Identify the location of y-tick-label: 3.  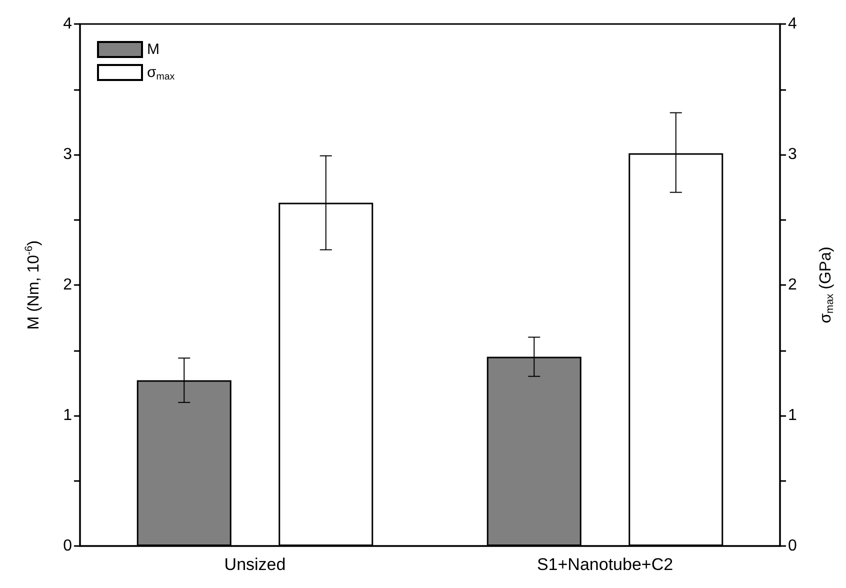
(67, 154).